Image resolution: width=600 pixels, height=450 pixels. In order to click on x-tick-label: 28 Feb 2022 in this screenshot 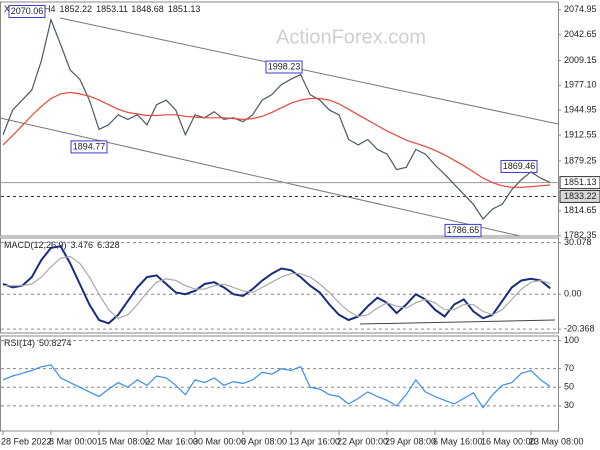, I will do `click(26, 441)`.